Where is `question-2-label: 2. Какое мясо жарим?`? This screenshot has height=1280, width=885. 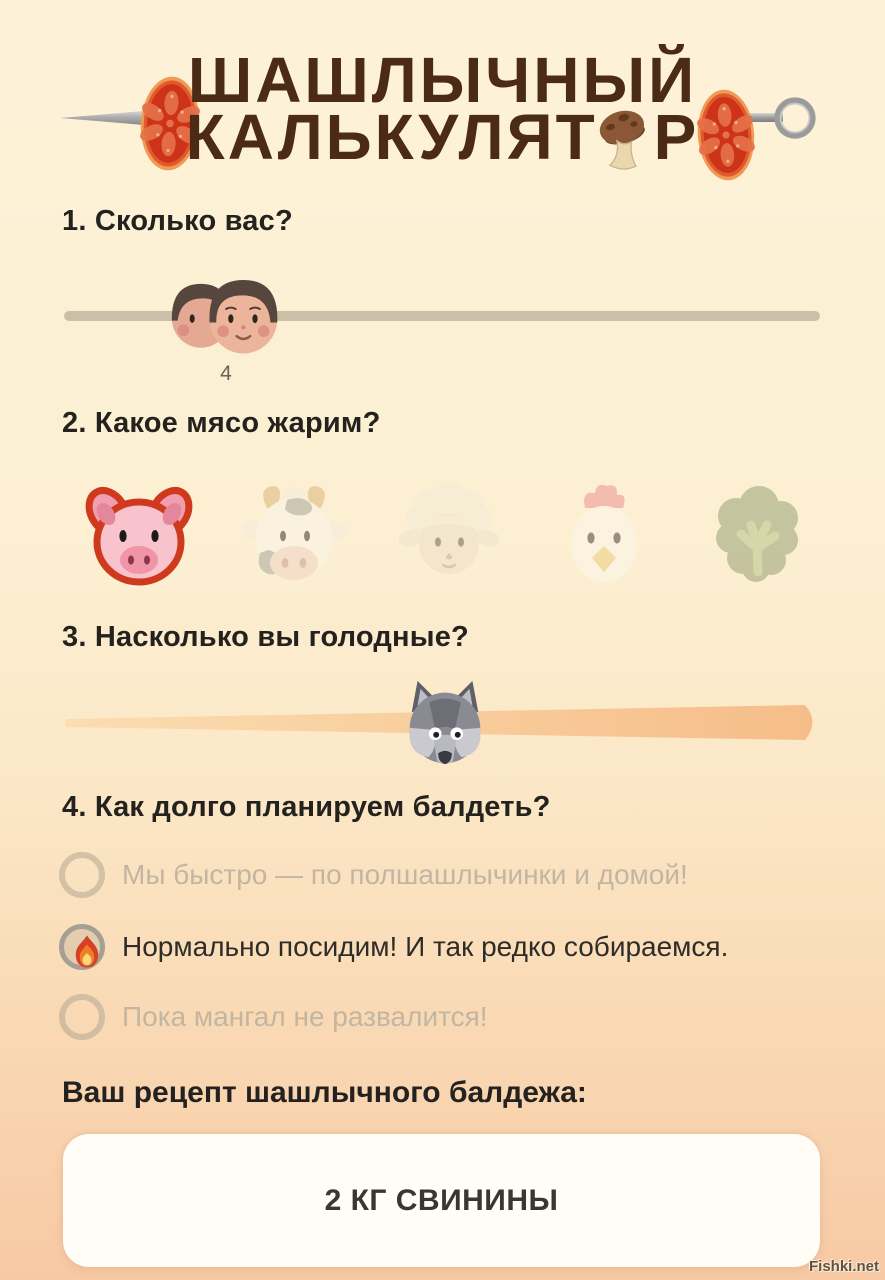 question-2-label: 2. Какое мясо жарим? is located at coordinates (221, 423).